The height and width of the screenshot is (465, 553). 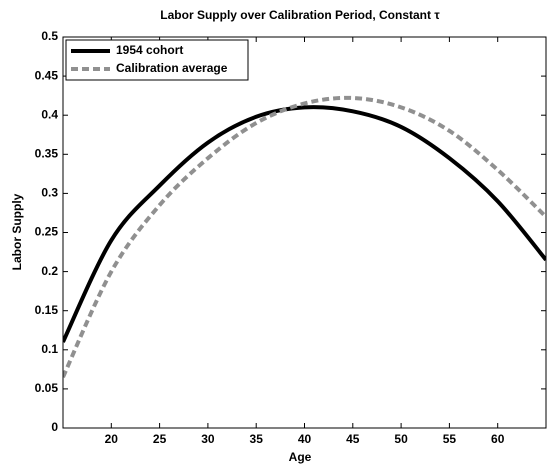 I want to click on x-tick-label: 40, so click(x=305, y=439).